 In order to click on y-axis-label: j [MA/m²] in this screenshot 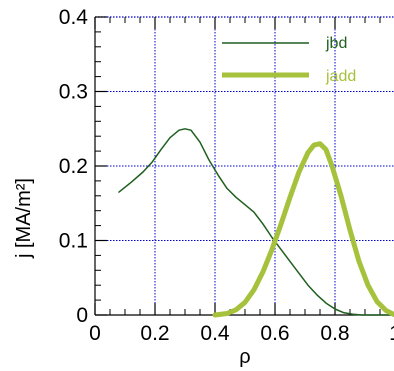, I will do `click(24, 218)`.